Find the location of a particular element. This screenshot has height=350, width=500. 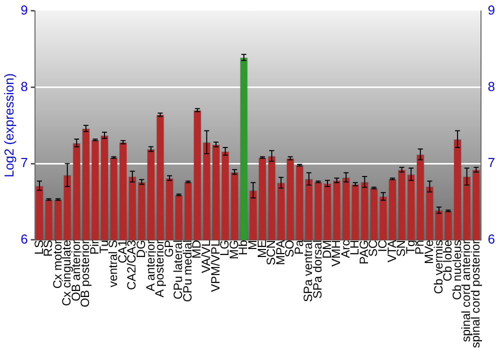

y-tick-label: 8 is located at coordinates (24, 86).